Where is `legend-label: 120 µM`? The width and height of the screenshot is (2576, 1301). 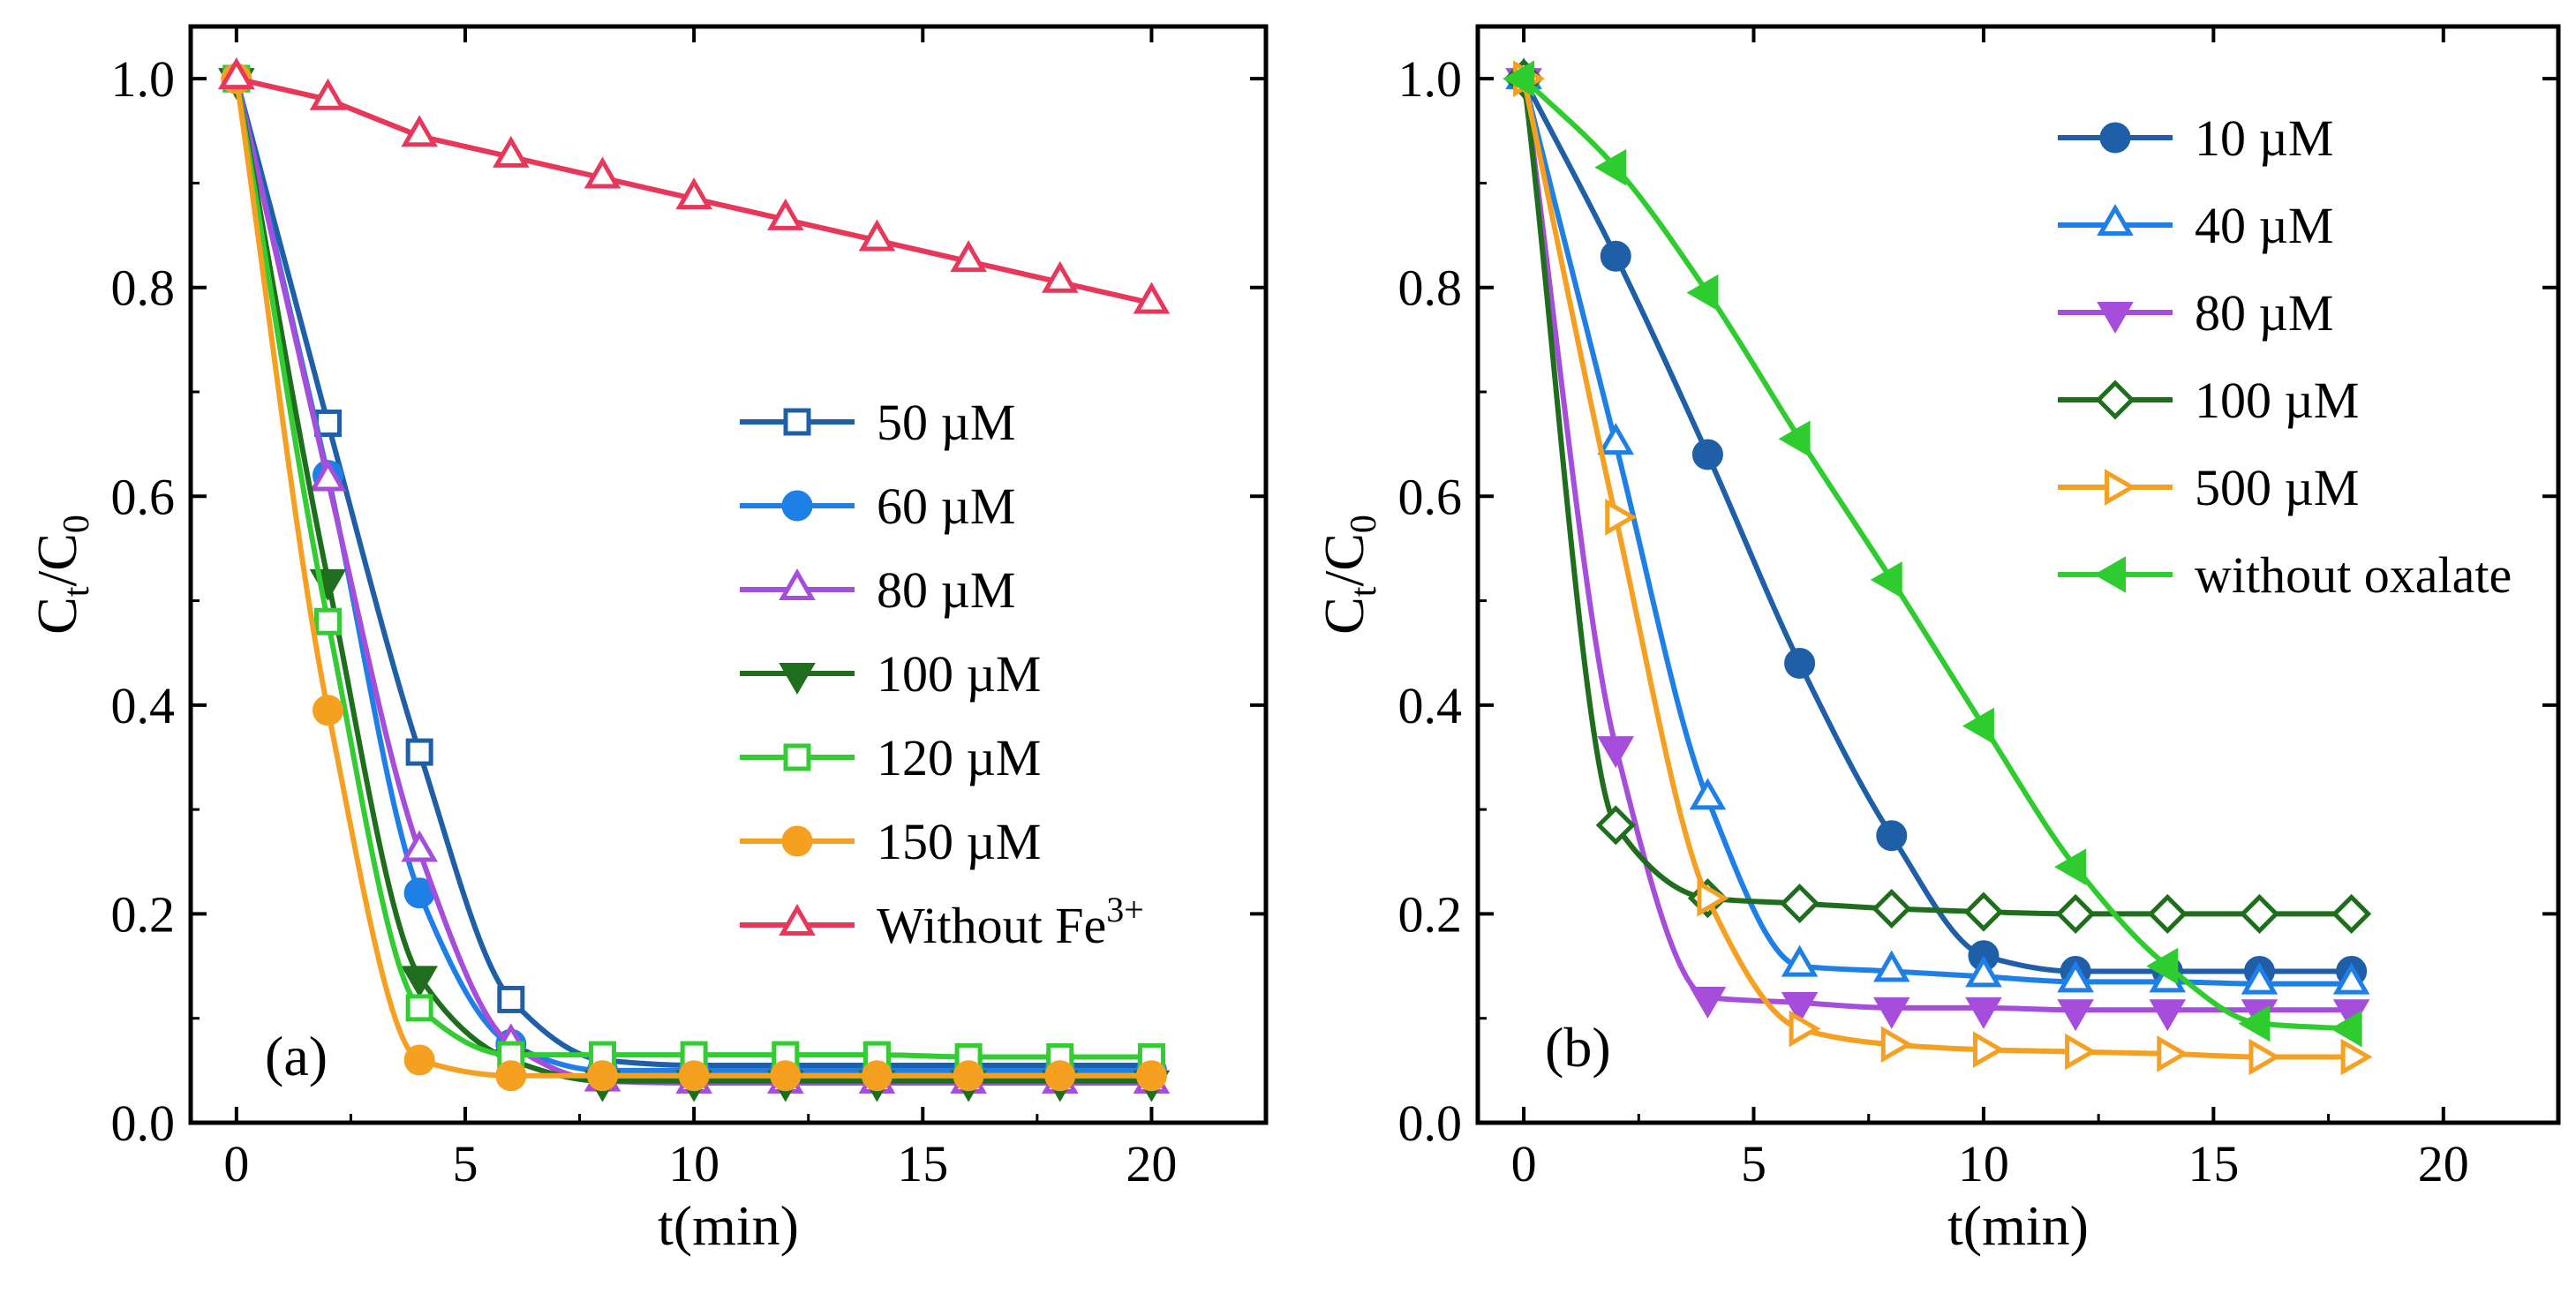
legend-label: 120 µM is located at coordinates (960, 758).